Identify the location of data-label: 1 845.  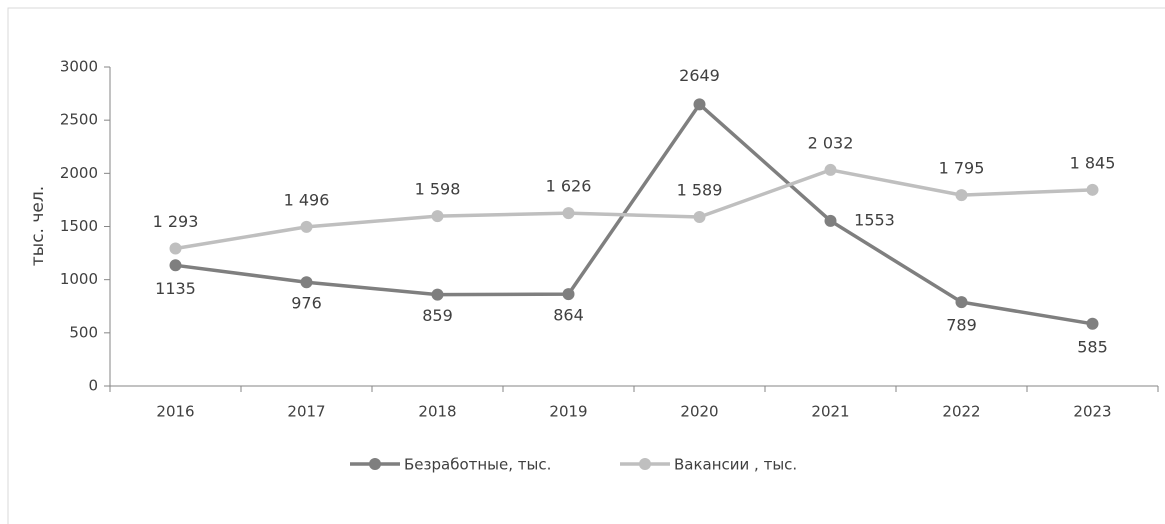
(1093, 162).